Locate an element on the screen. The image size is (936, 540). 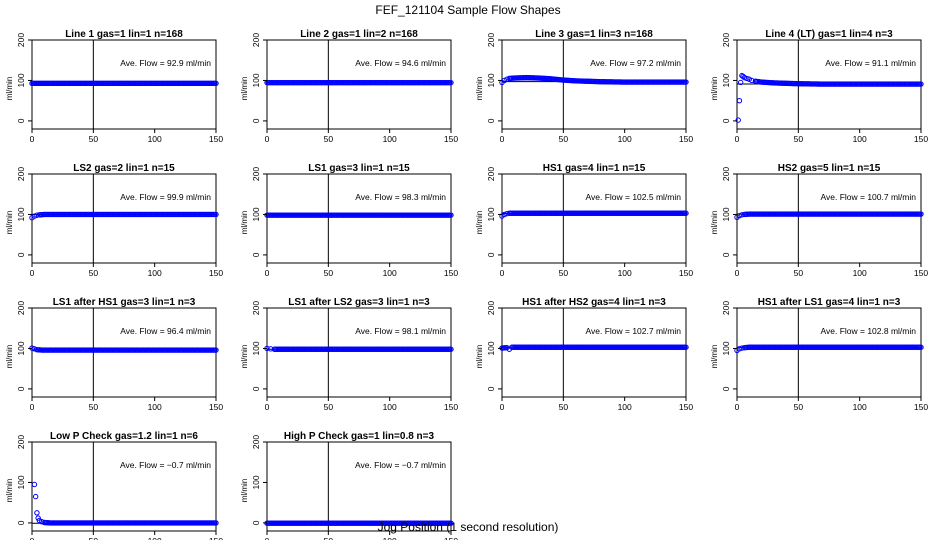
panel-title: LS1 gas=3 lin=1 n=15 is located at coordinates (359, 168).